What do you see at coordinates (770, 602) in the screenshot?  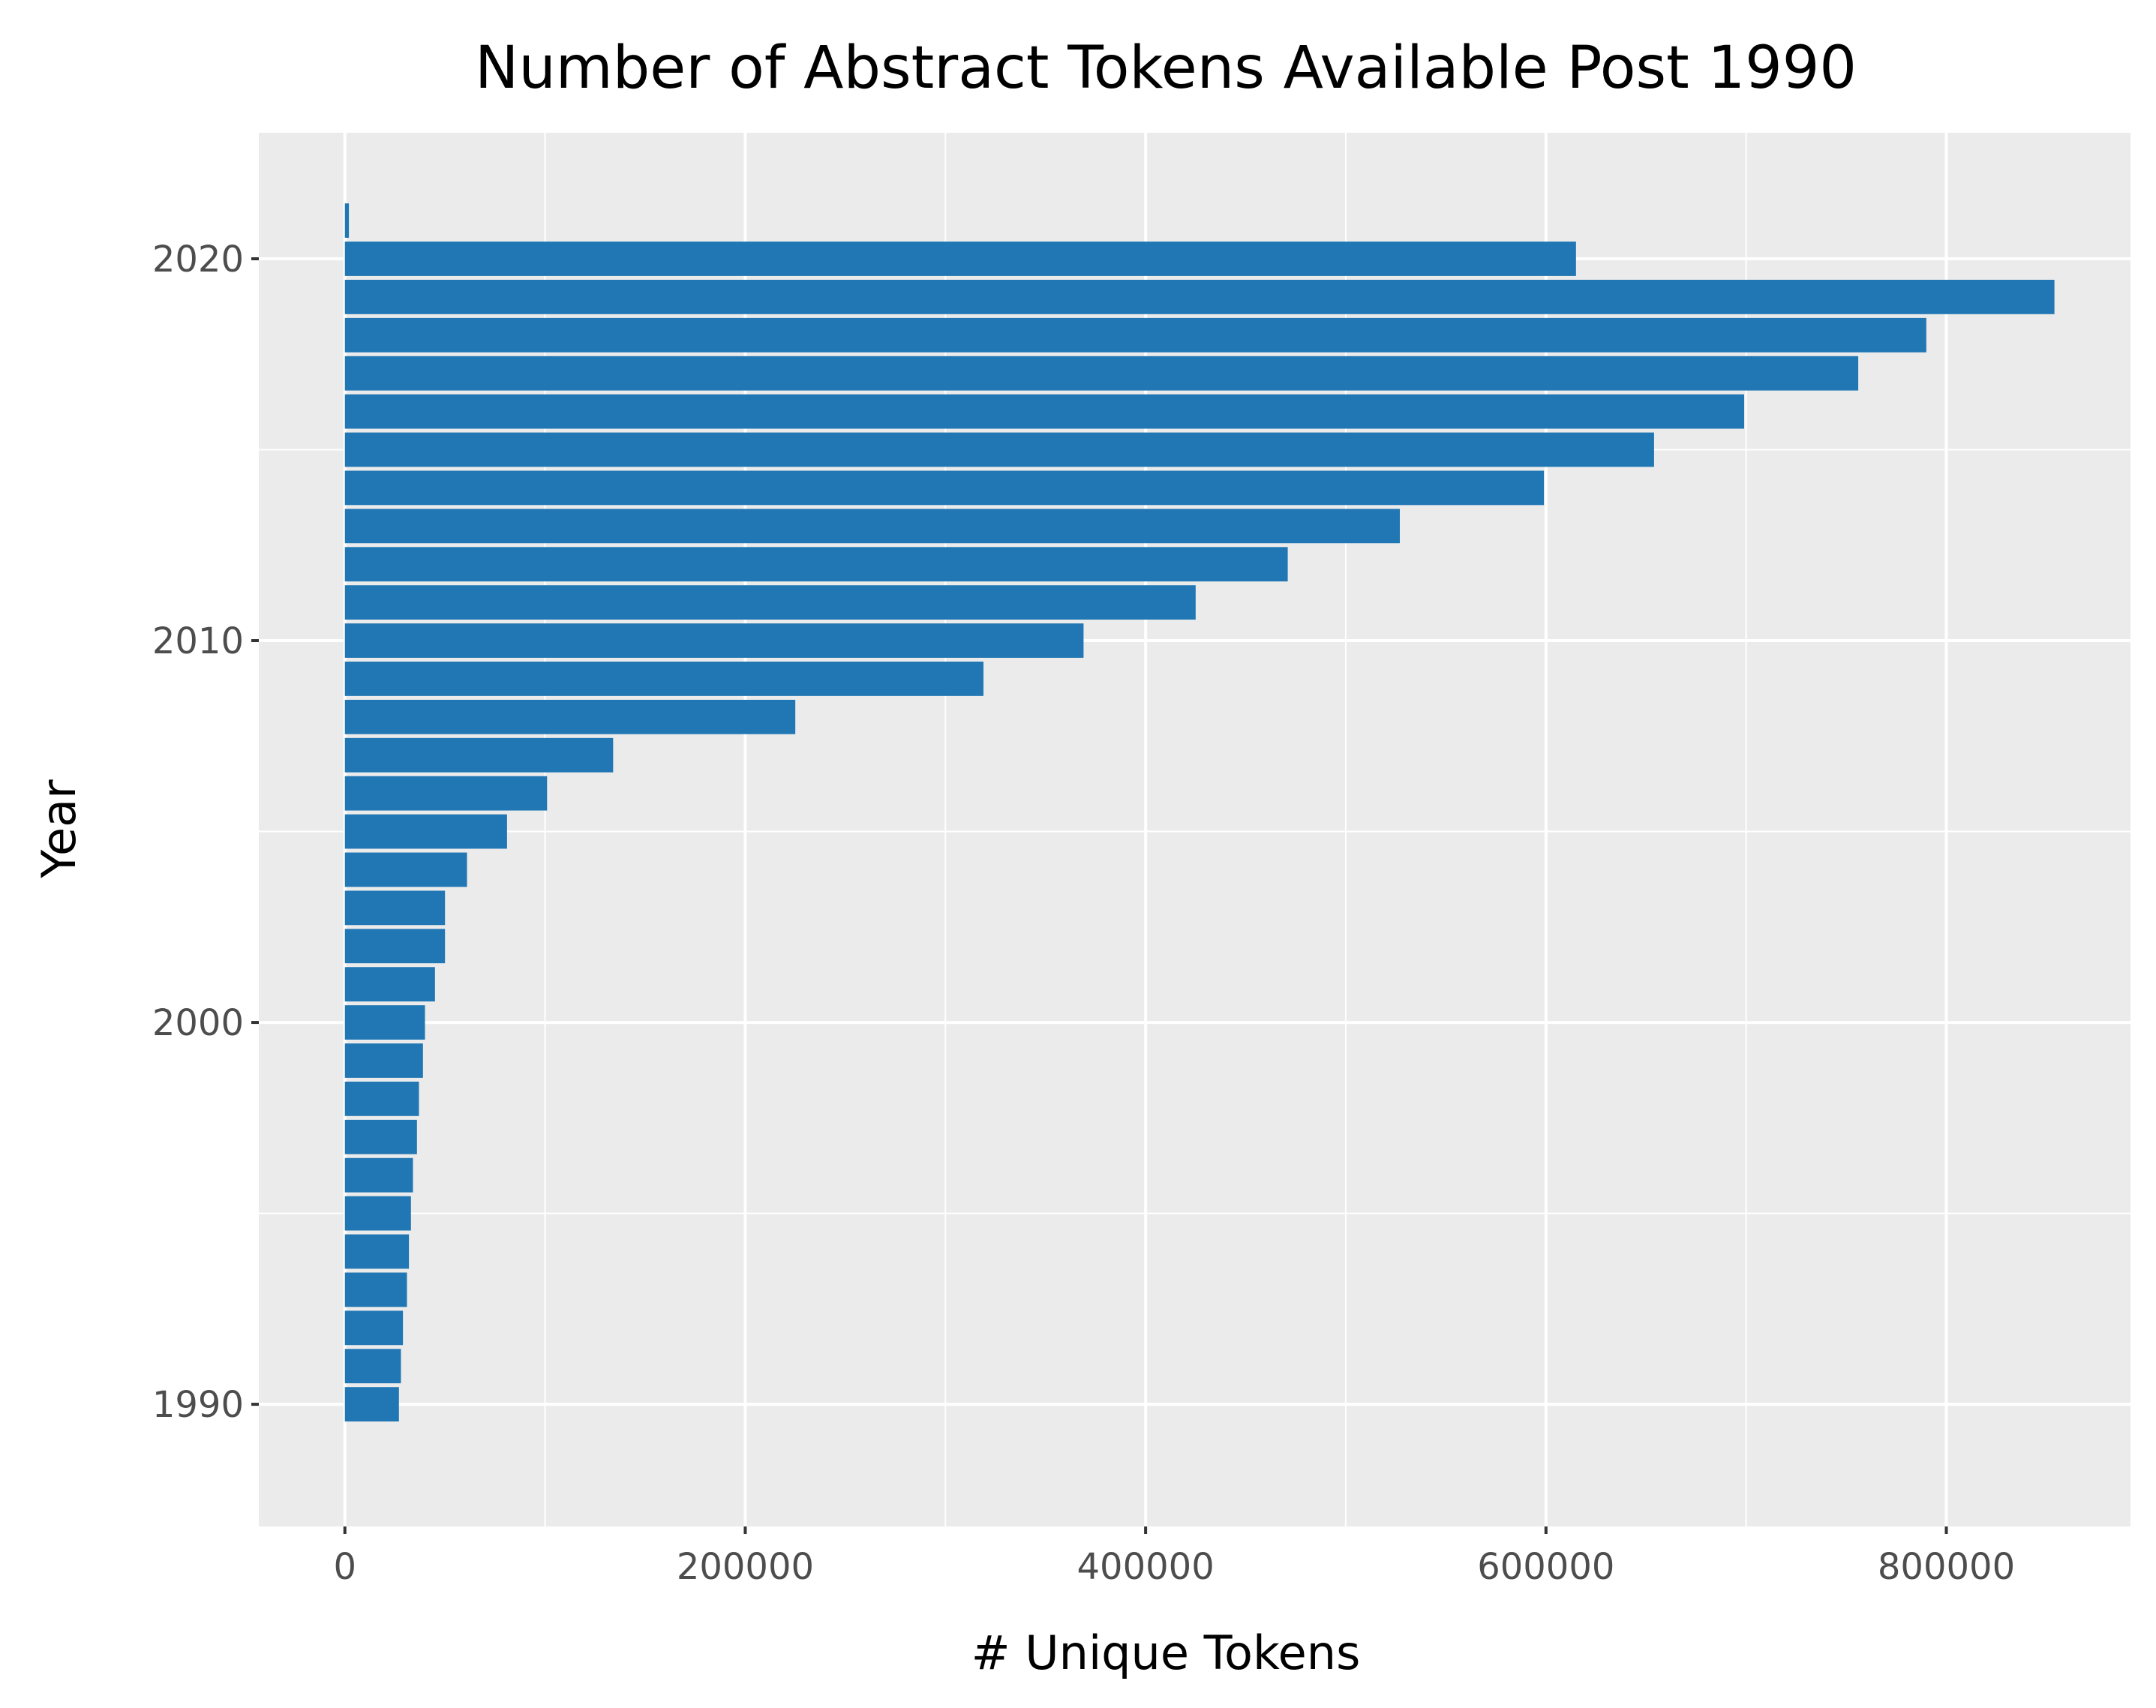 I see `bar-2011` at bounding box center [770, 602].